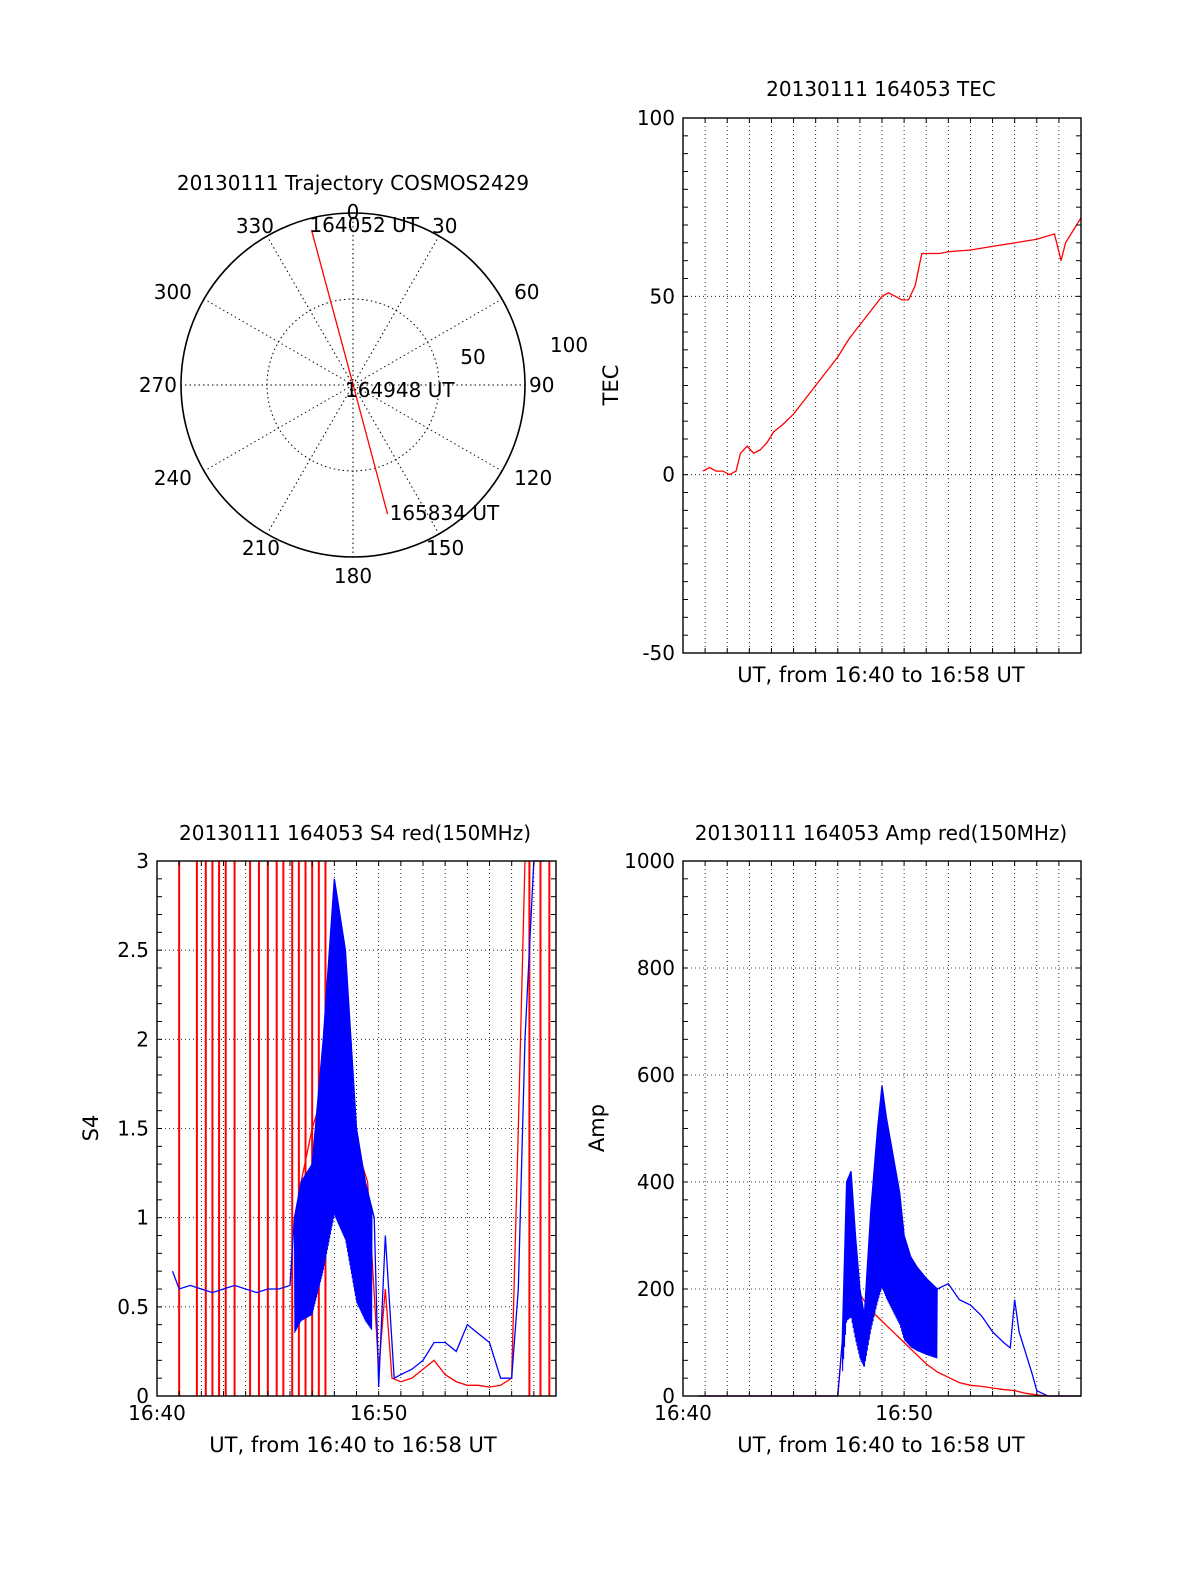 The height and width of the screenshot is (1575, 1200). Describe the element at coordinates (881, 833) in the screenshot. I see `amp-title: 20130111 164053 Amp red(150MHz)` at that location.